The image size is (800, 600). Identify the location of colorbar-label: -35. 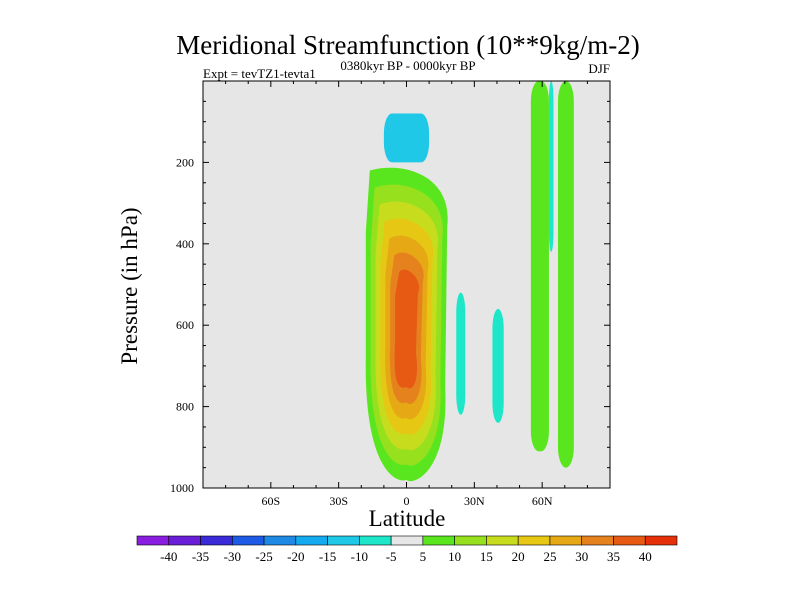
(200, 556).